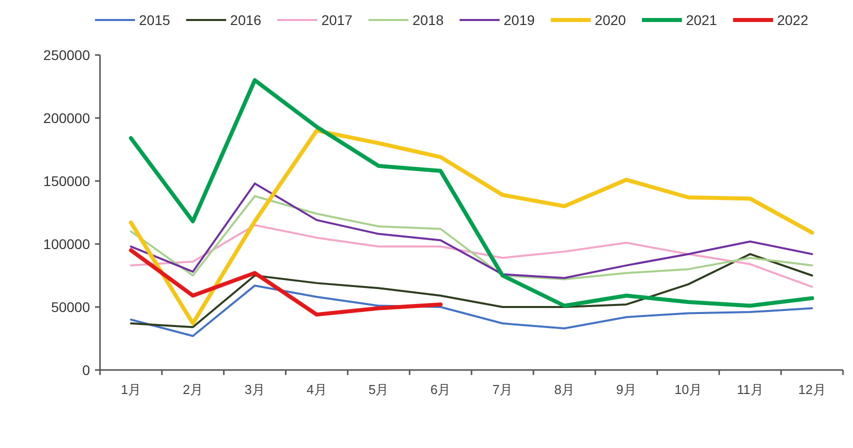 This screenshot has width=853, height=448. I want to click on x-tick-label: 9月, so click(626, 389).